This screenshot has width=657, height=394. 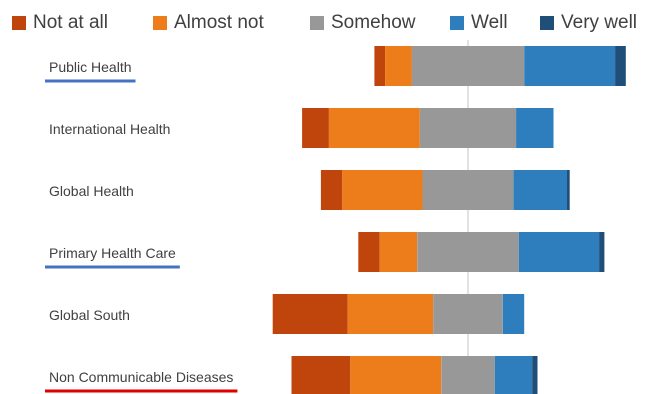 I want to click on category-label: International Health, so click(x=109, y=129).